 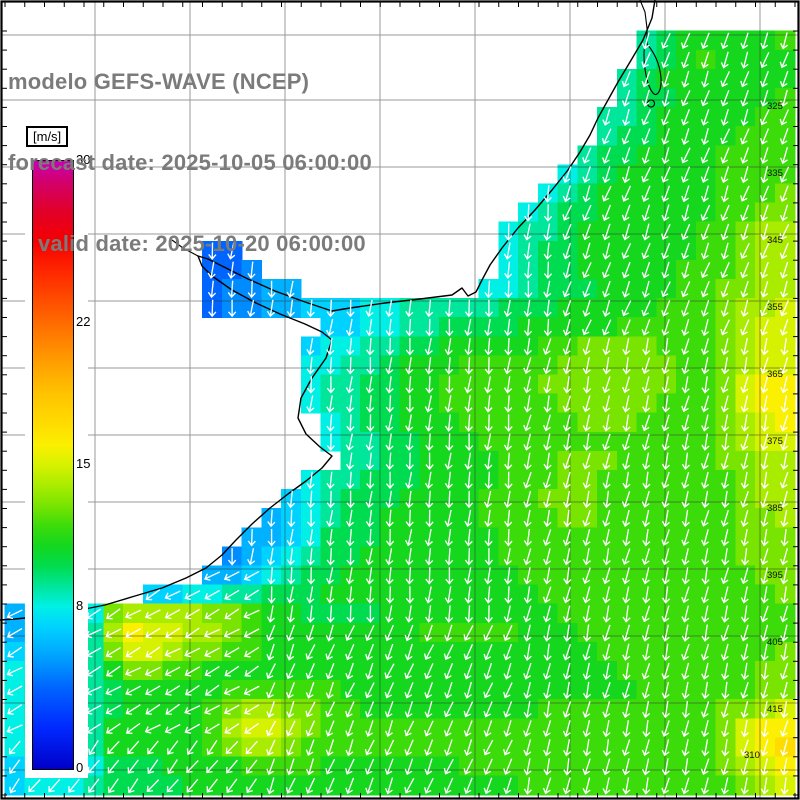 What do you see at coordinates (775, 508) in the screenshot?
I see `lat-label: 385` at bounding box center [775, 508].